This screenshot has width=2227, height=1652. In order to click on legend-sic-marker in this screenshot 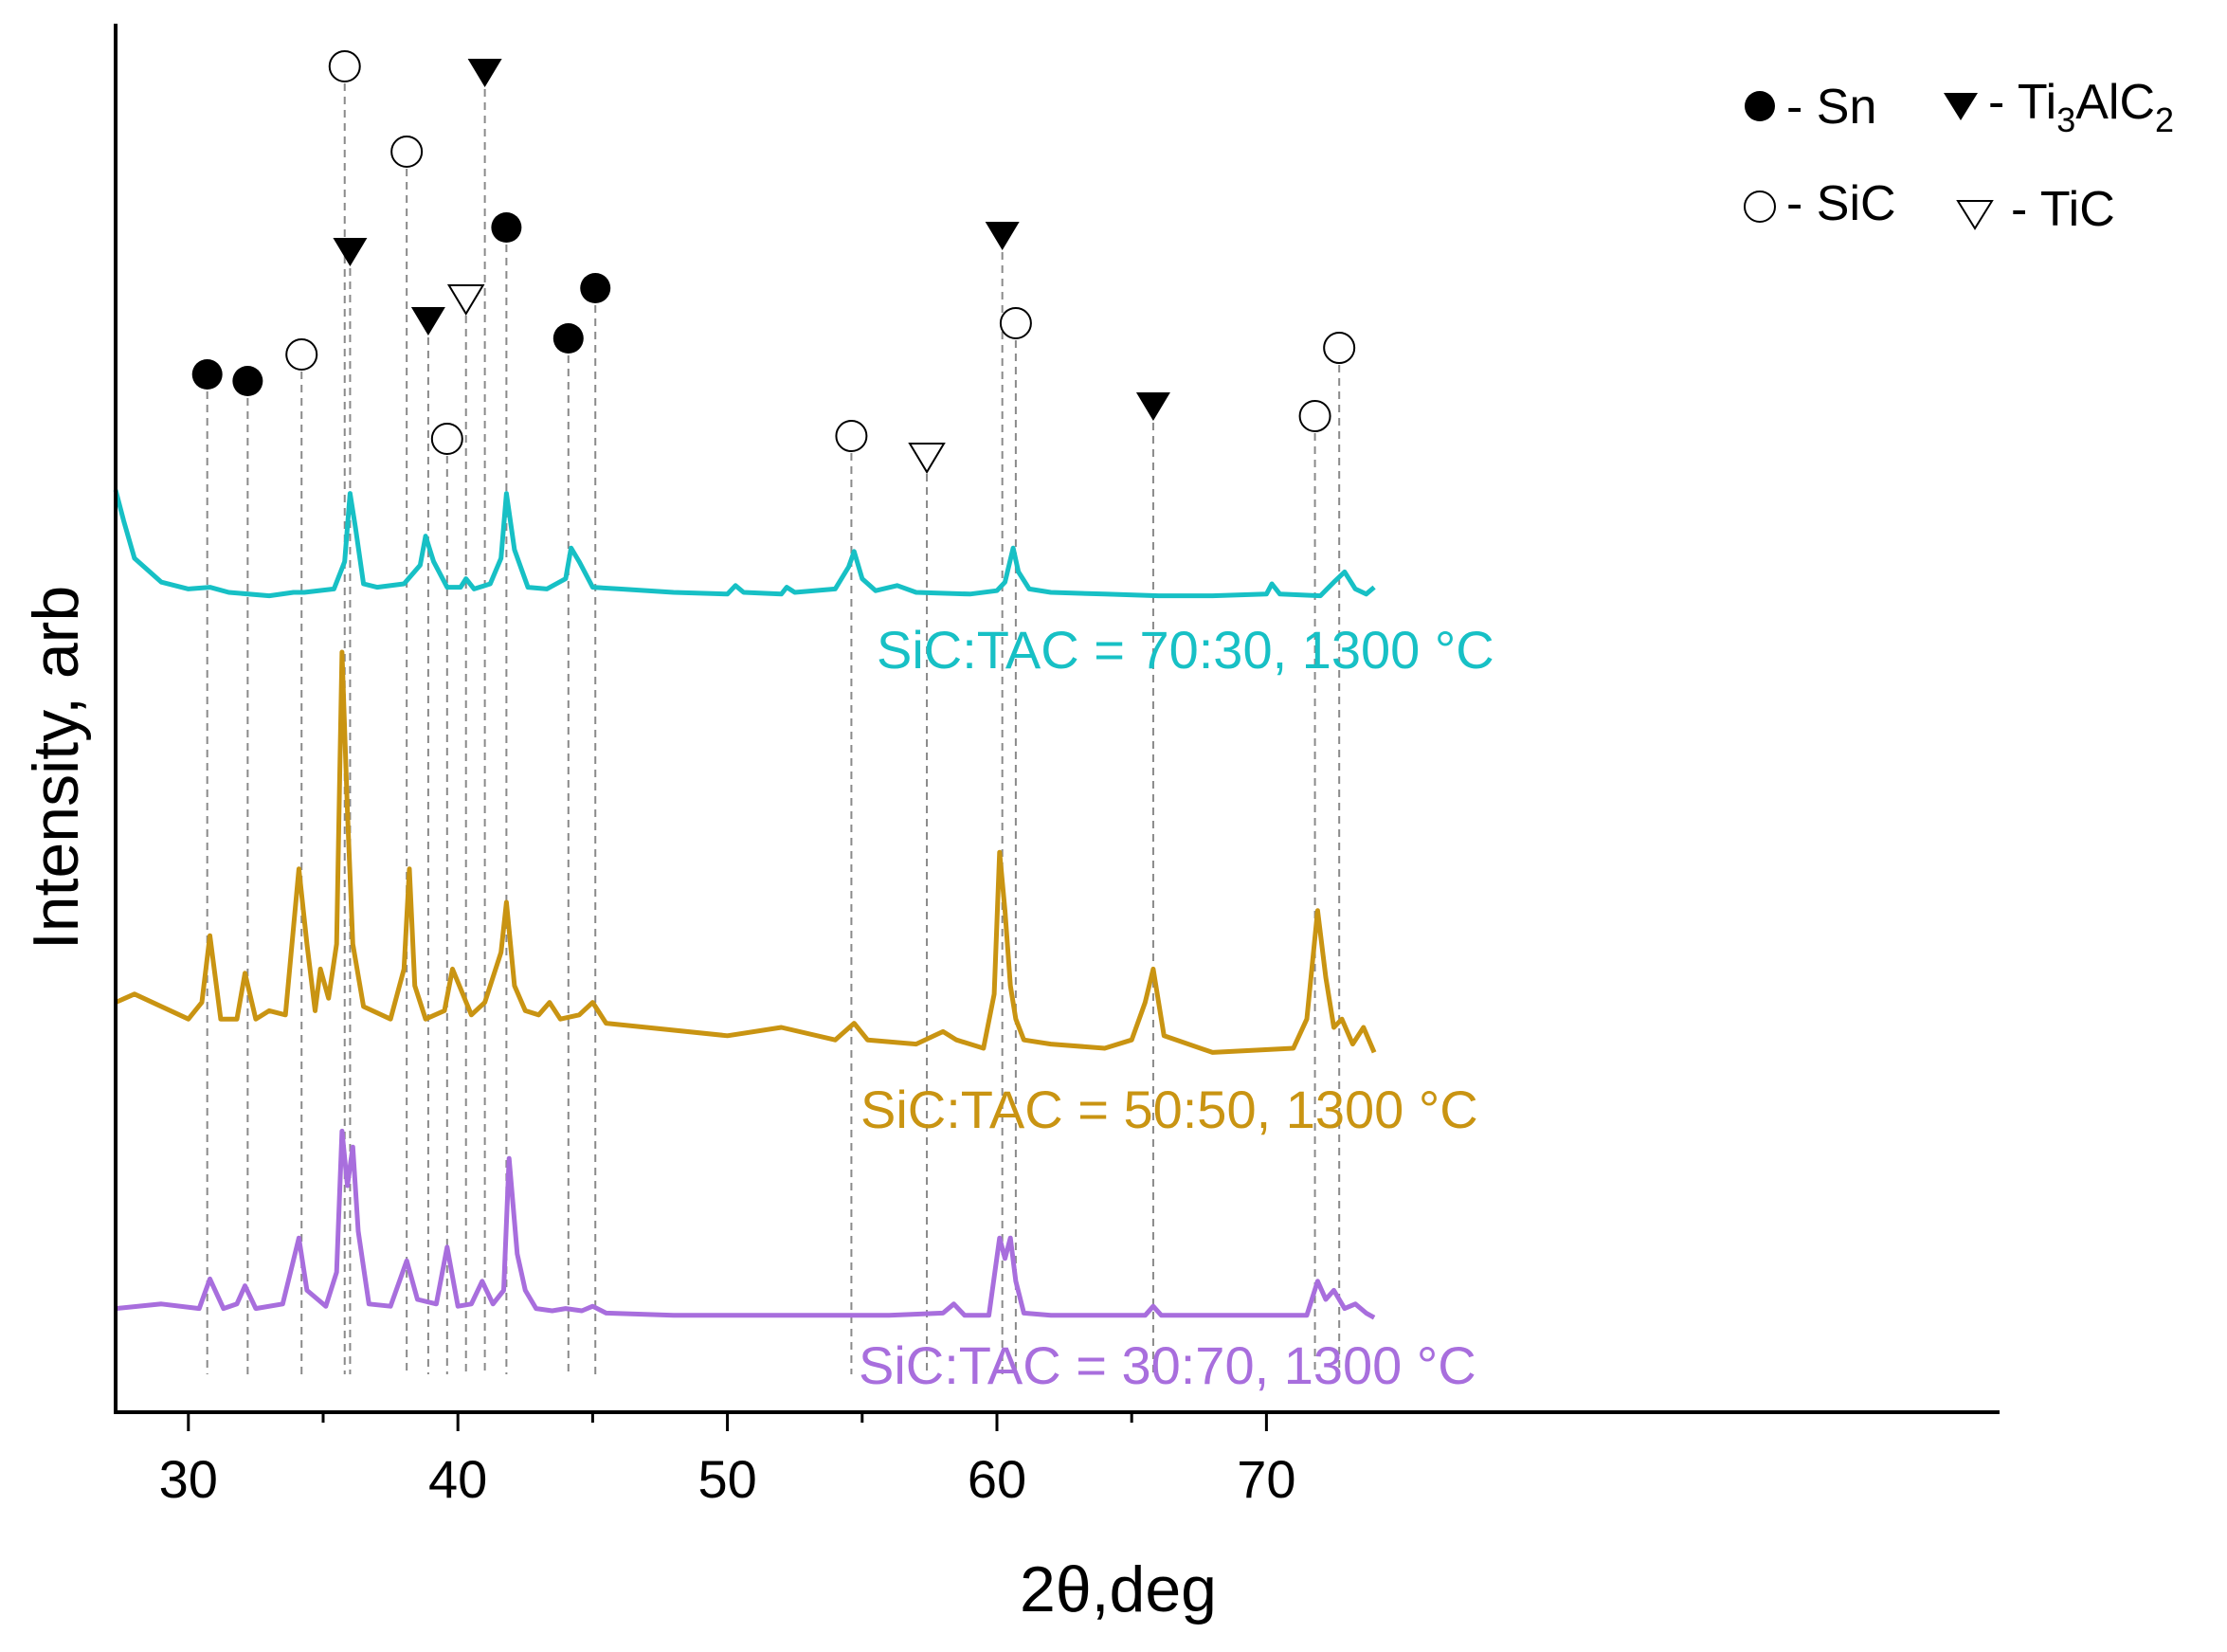, I will do `click(1760, 207)`.